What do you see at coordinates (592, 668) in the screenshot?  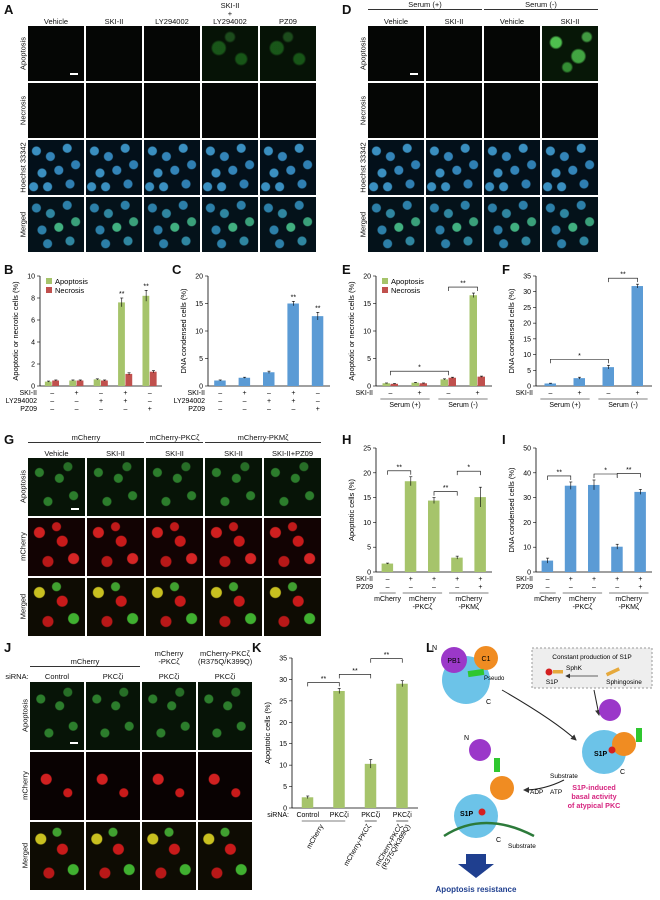 I see `s1p-production-box` at bounding box center [592, 668].